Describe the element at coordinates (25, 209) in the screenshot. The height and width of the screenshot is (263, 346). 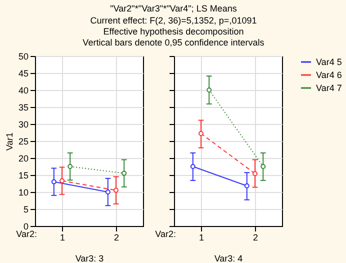
I see `y-tick-label: 5` at that location.